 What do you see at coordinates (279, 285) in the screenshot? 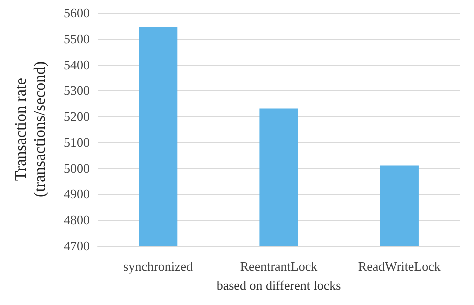
I see `x-axis-title: based on different locks` at bounding box center [279, 285].